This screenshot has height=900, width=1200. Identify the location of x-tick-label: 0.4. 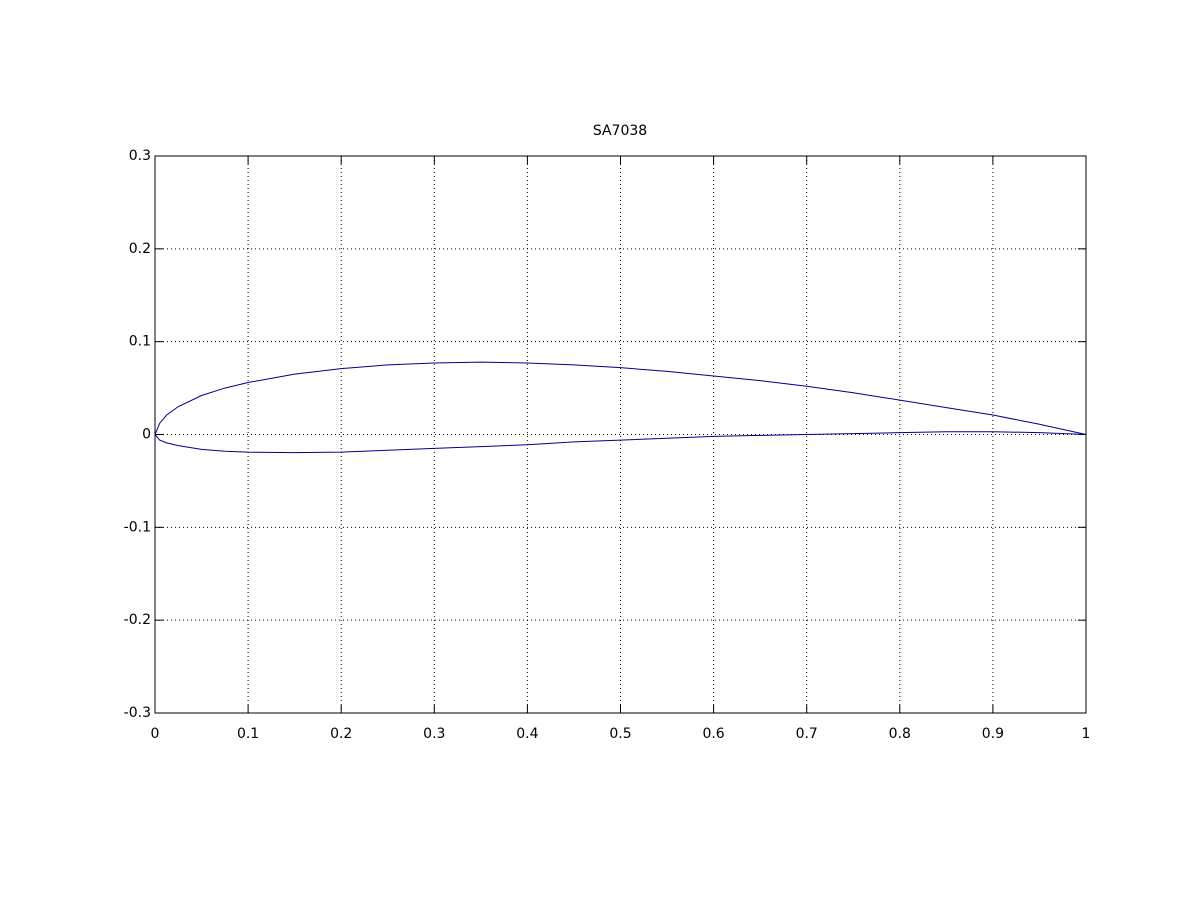
(527, 734).